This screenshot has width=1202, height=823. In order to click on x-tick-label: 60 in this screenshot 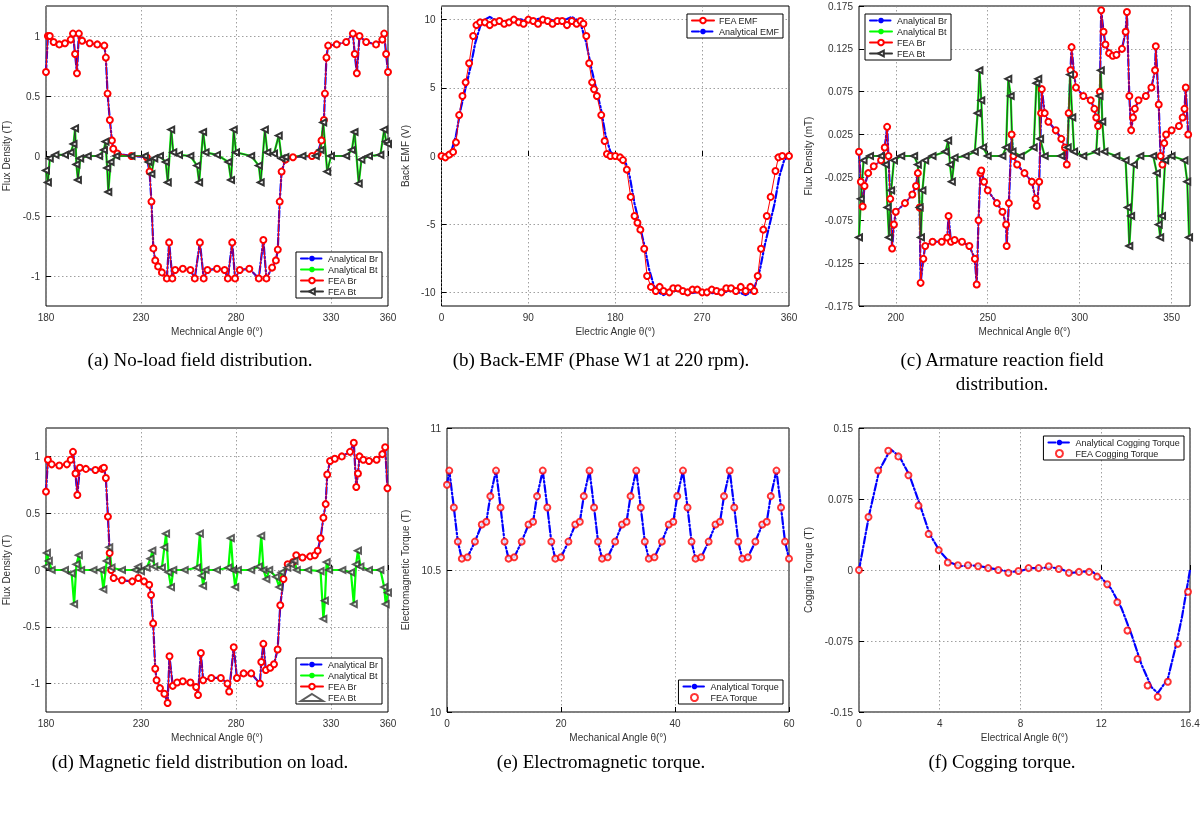, I will do `click(789, 723)`.